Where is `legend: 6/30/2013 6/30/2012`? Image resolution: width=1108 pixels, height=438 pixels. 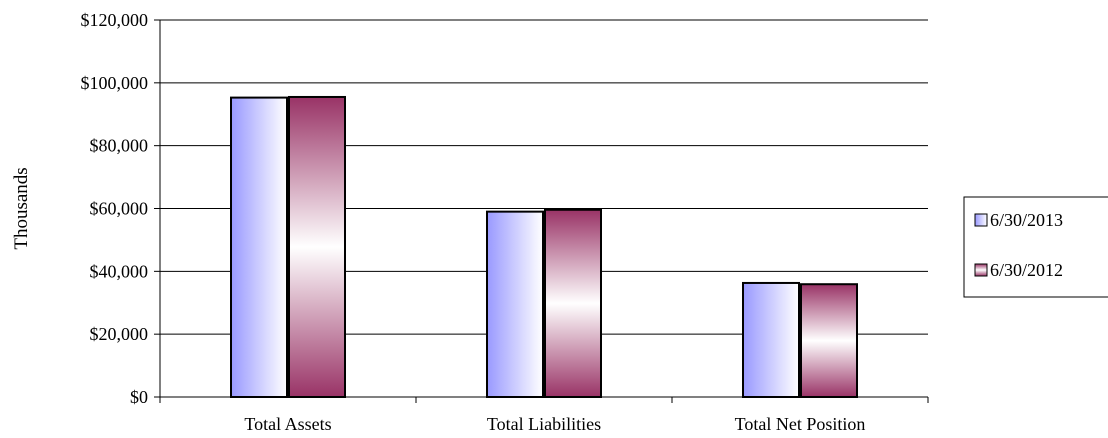 legend: 6/30/2013 6/30/2012 is located at coordinates (1035, 247).